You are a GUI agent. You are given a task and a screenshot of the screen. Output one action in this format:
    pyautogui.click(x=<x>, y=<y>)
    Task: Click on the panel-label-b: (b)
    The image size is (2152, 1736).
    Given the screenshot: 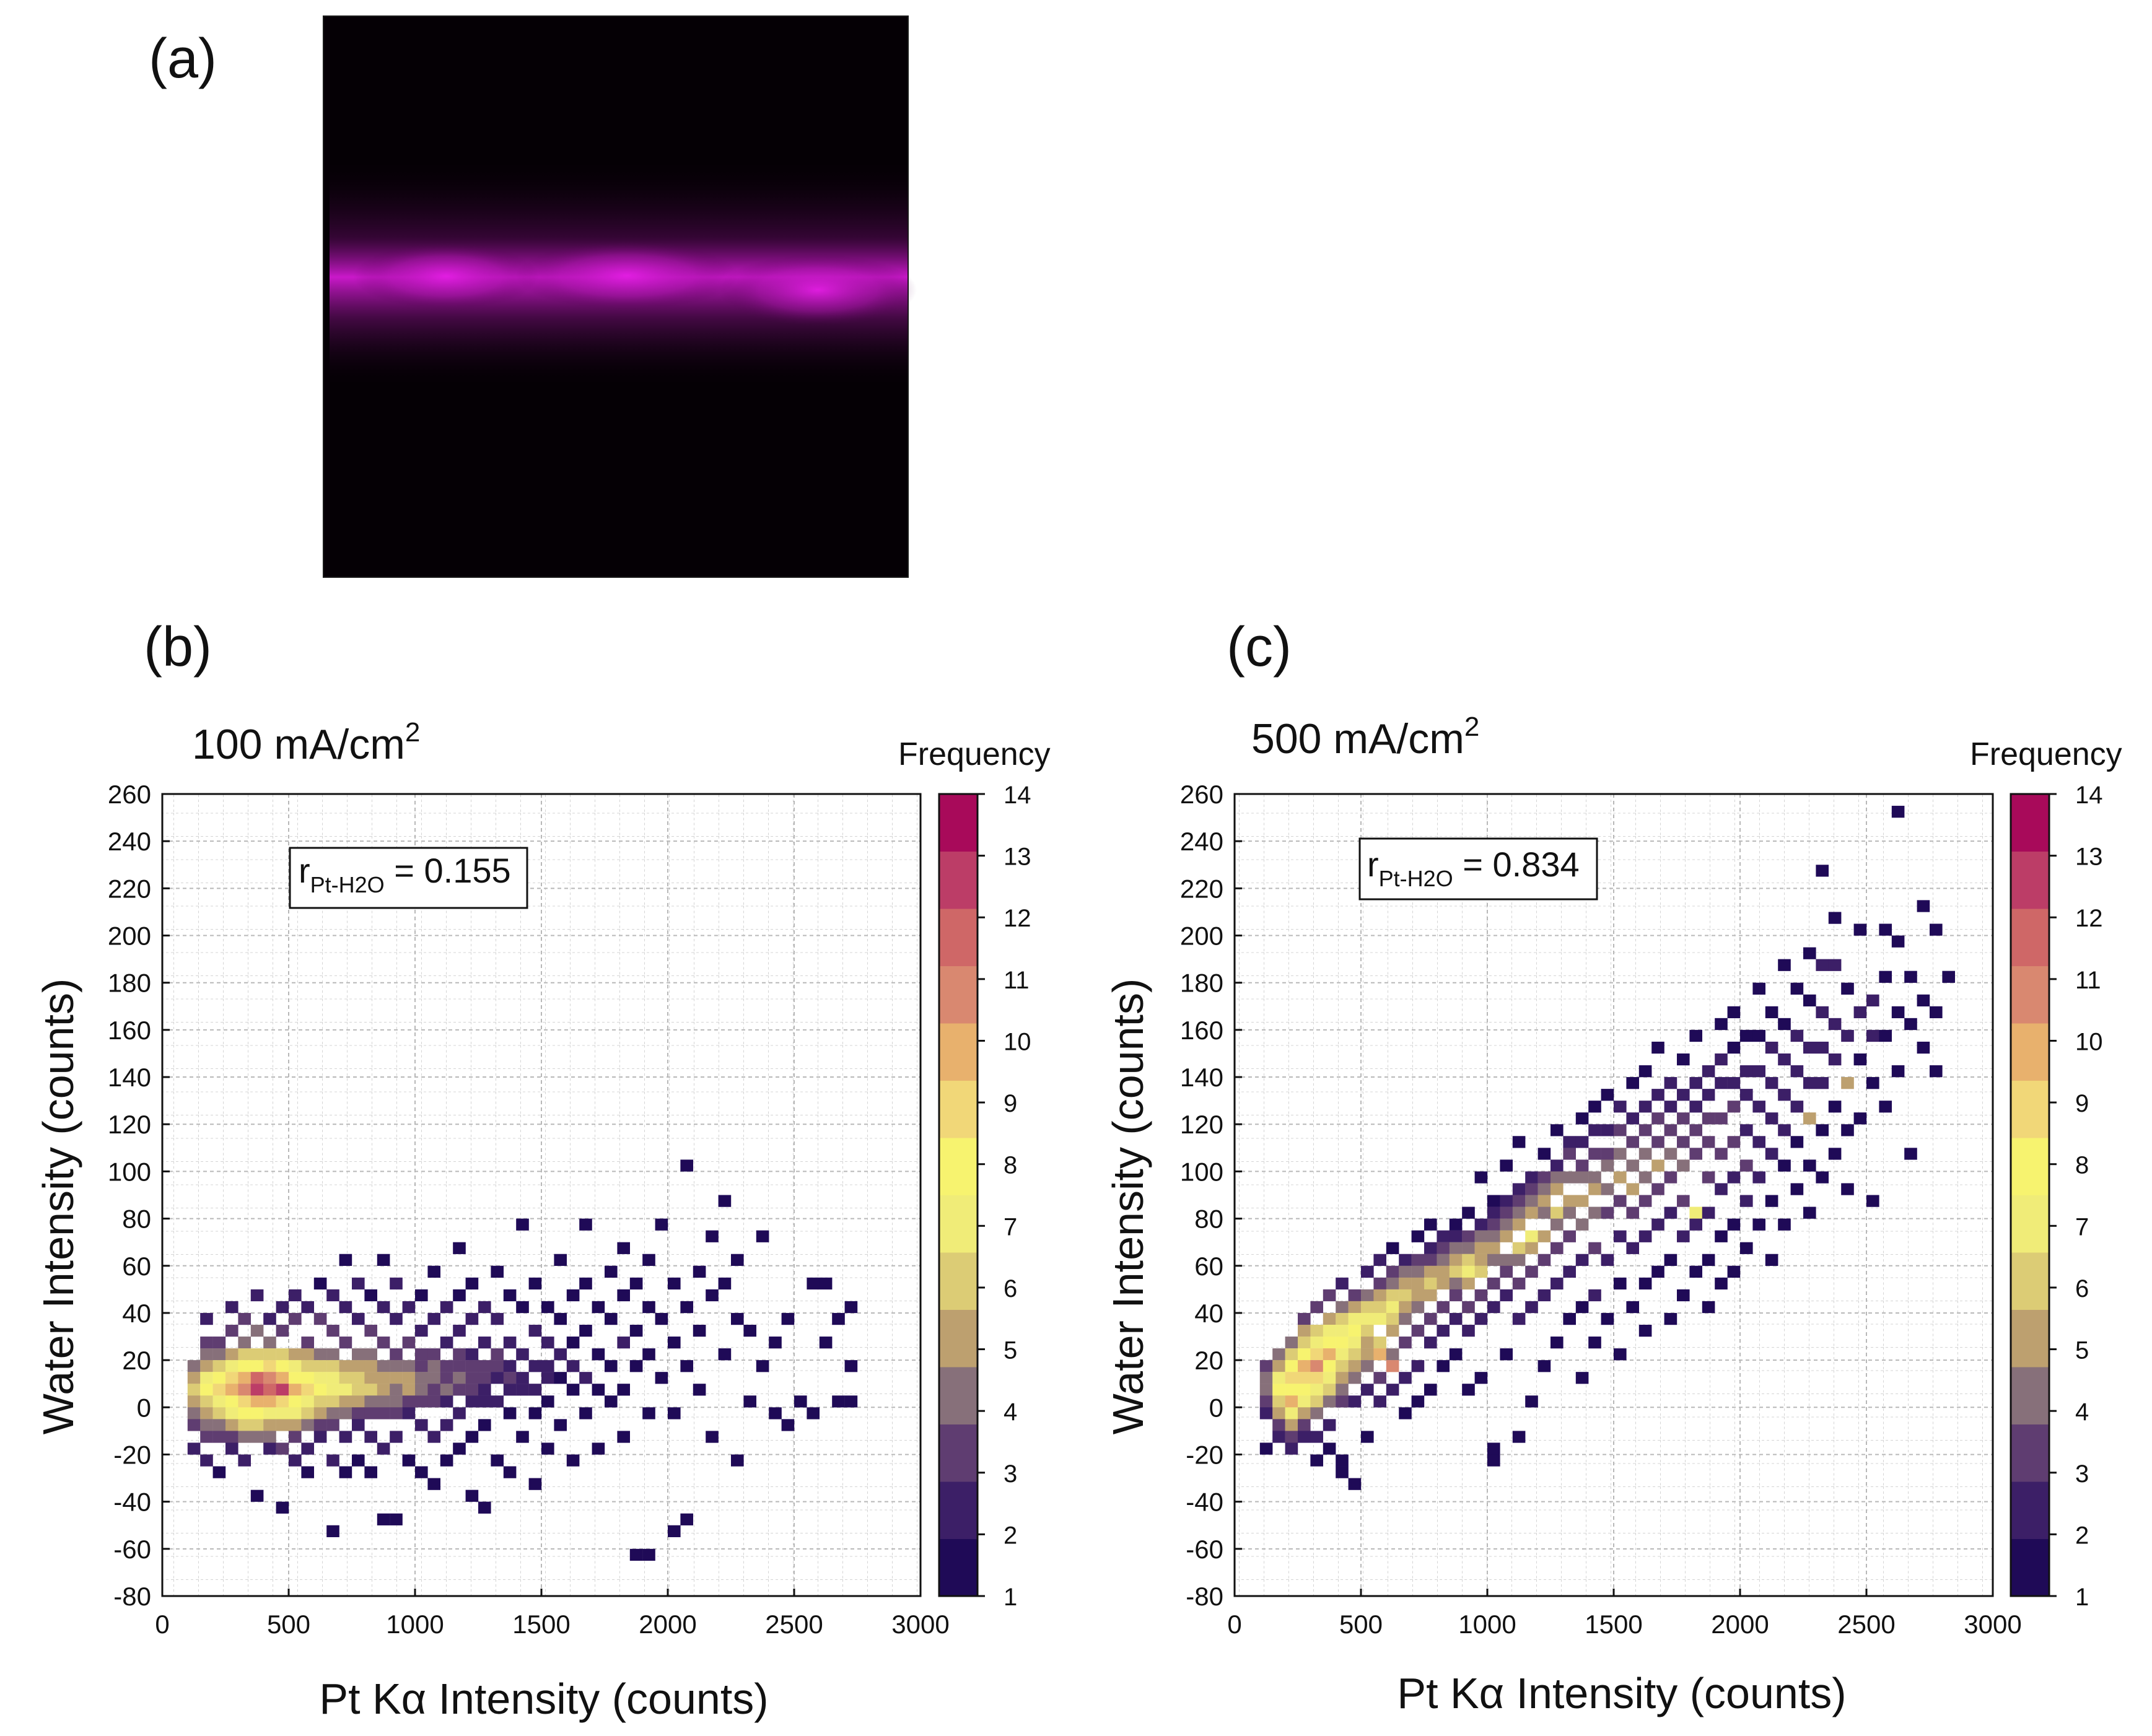 What is the action you would take?
    pyautogui.click(x=178, y=647)
    